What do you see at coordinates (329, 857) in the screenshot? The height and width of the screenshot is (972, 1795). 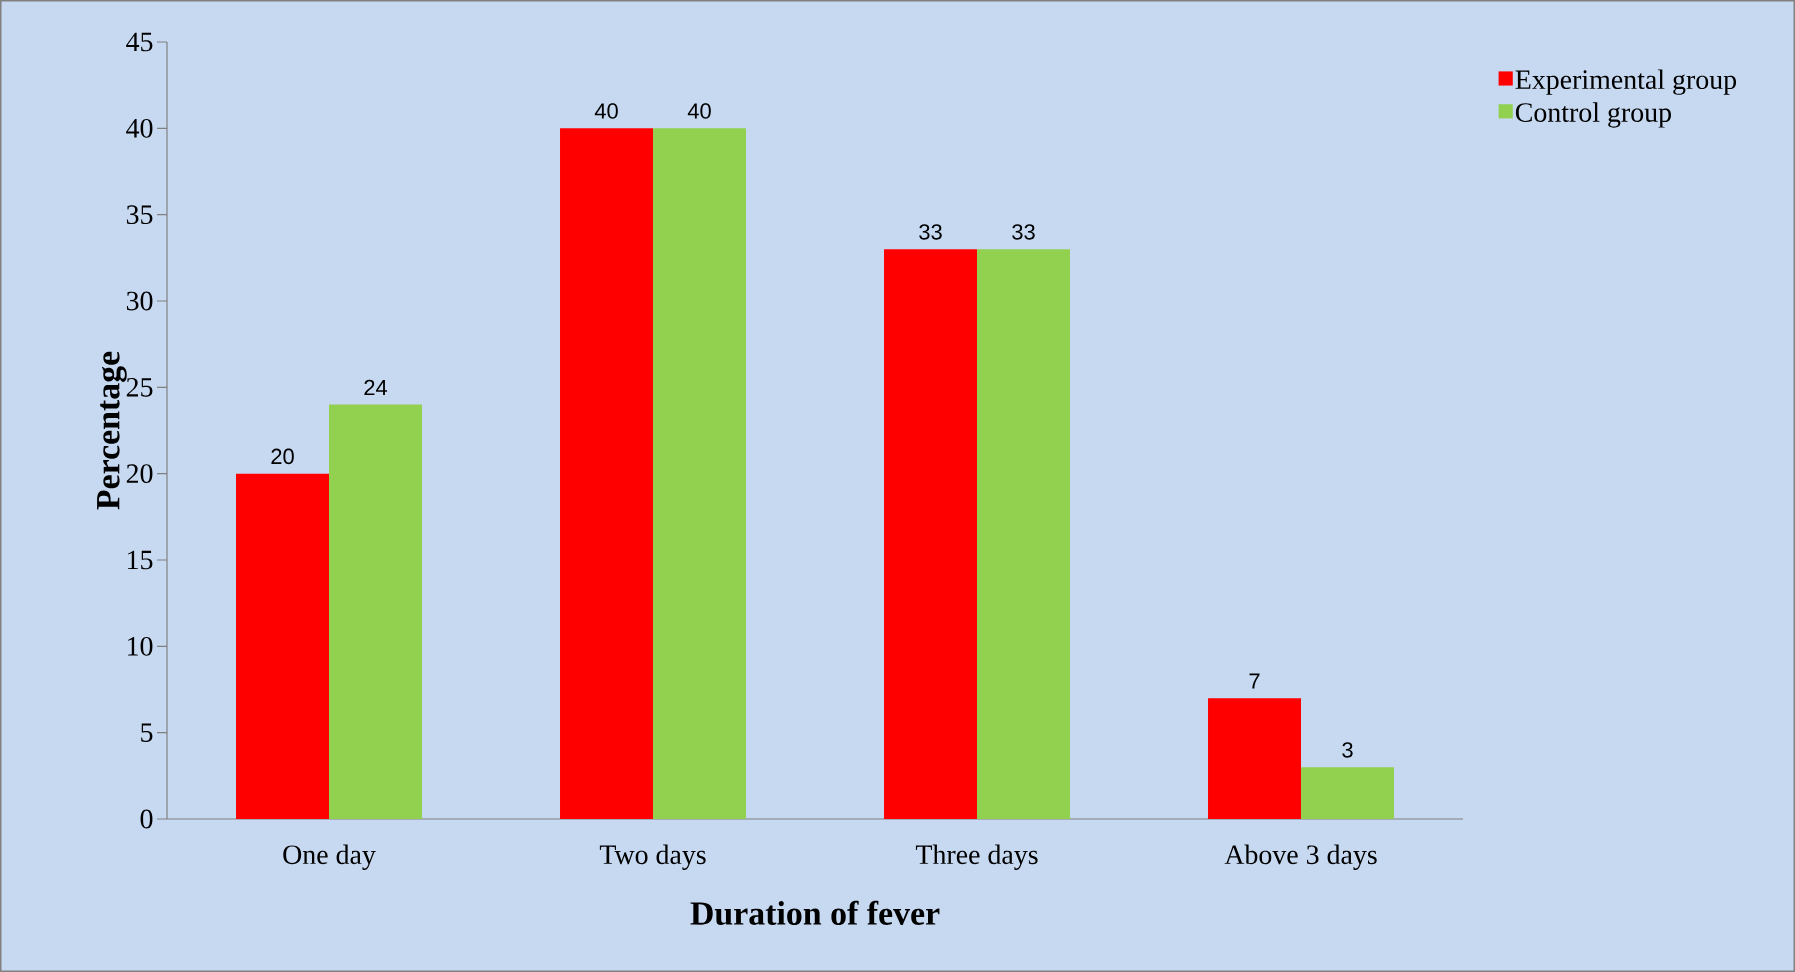 I see `x-tick-label: One day` at bounding box center [329, 857].